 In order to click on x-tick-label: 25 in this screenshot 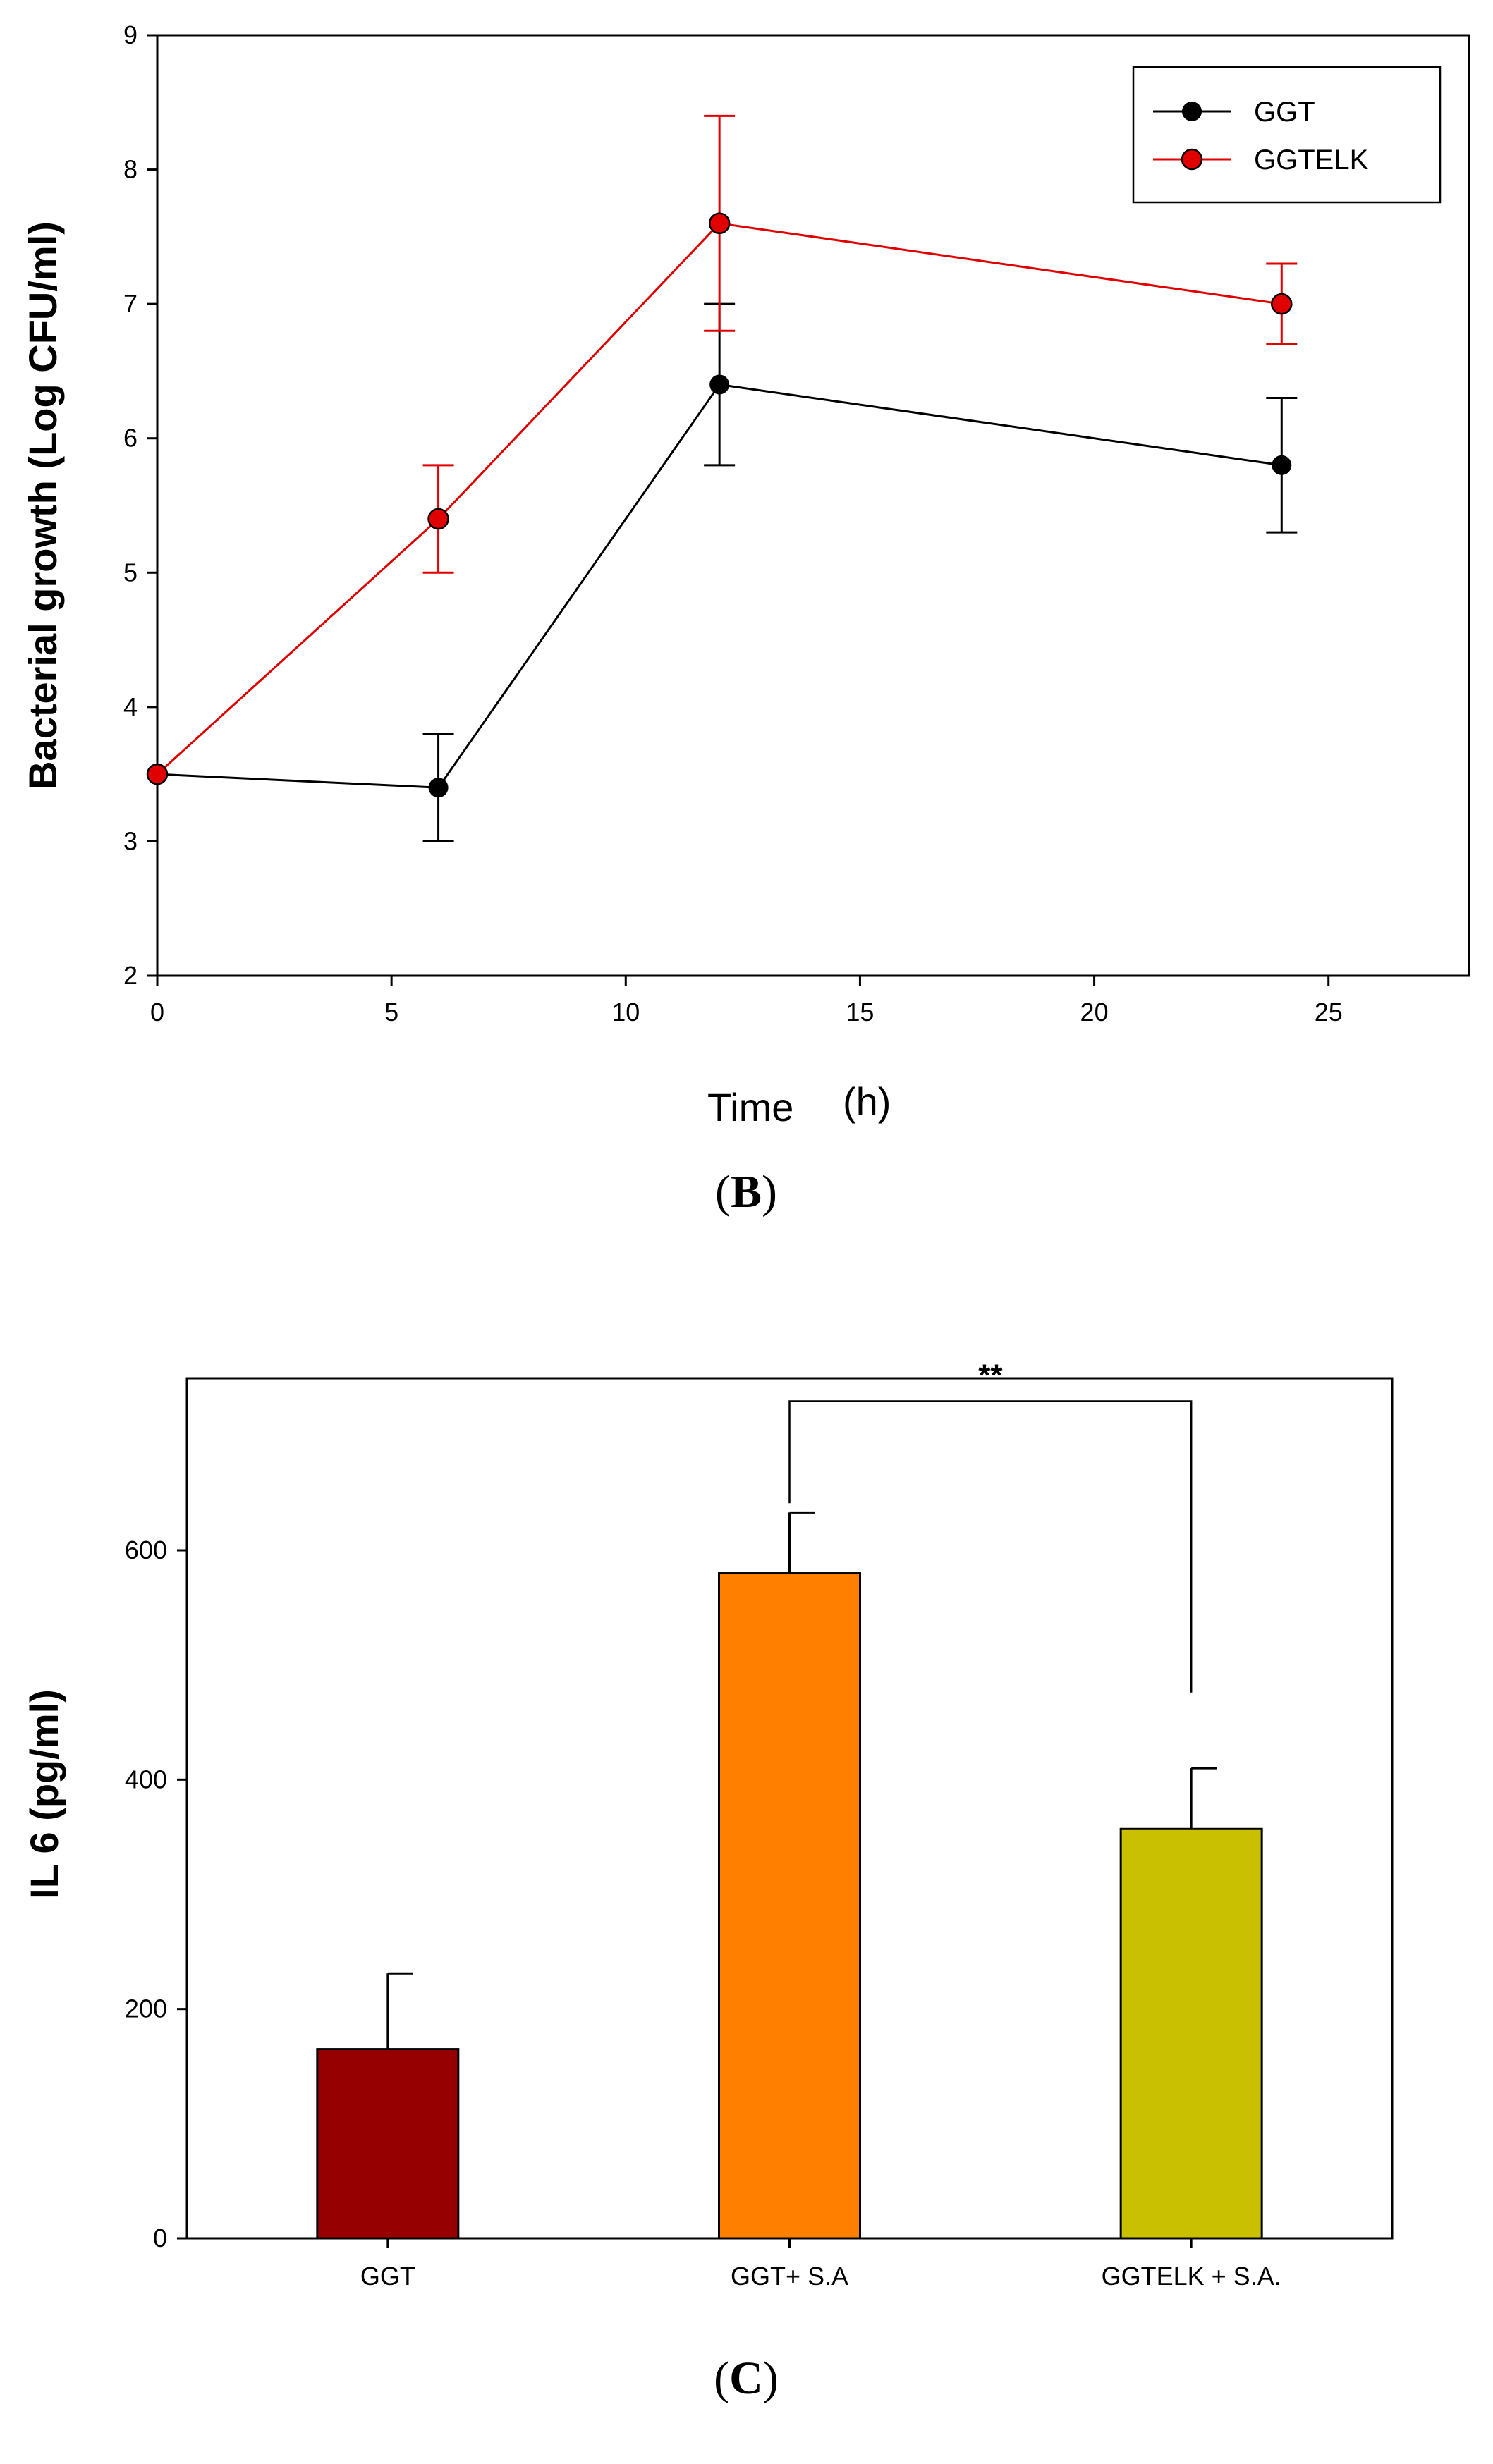, I will do `click(1329, 1012)`.